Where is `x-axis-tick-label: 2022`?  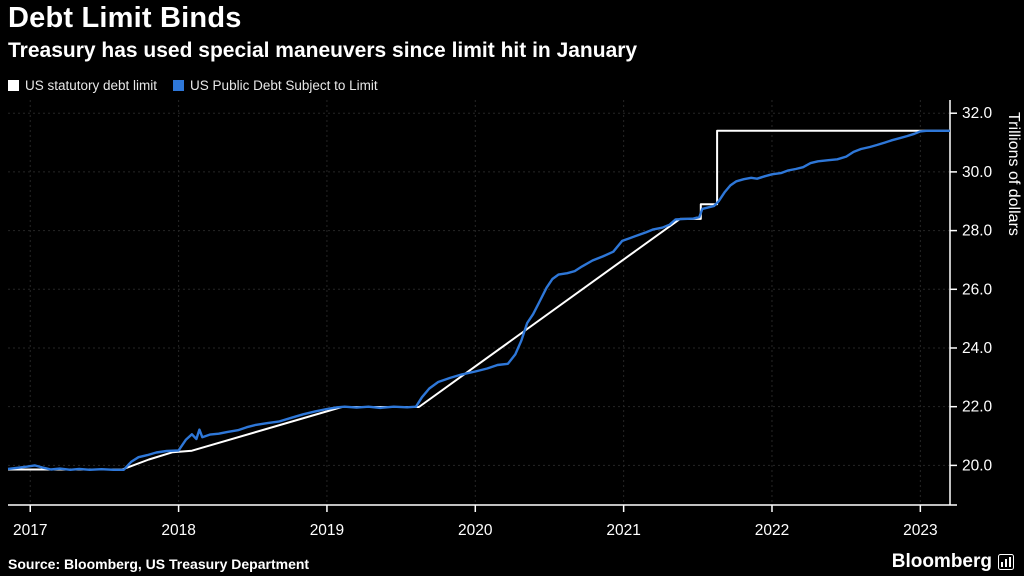
x-axis-tick-label: 2022 is located at coordinates (772, 530).